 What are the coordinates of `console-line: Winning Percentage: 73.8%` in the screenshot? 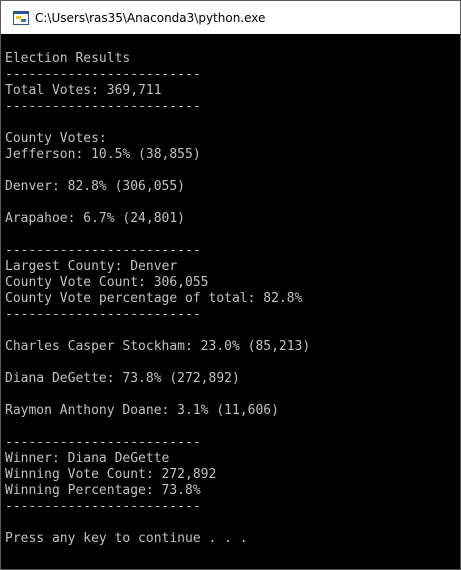 It's located at (103, 490).